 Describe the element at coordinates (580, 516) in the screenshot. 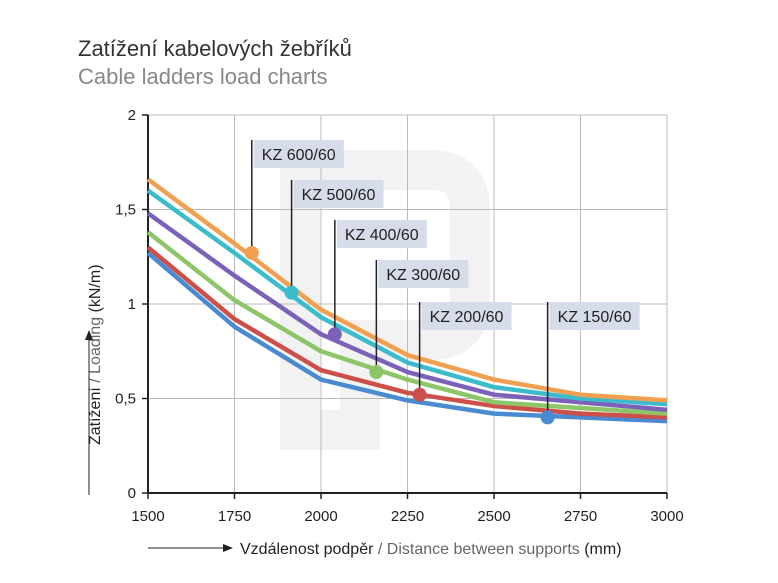

I see `x-tick-label: 2750` at that location.